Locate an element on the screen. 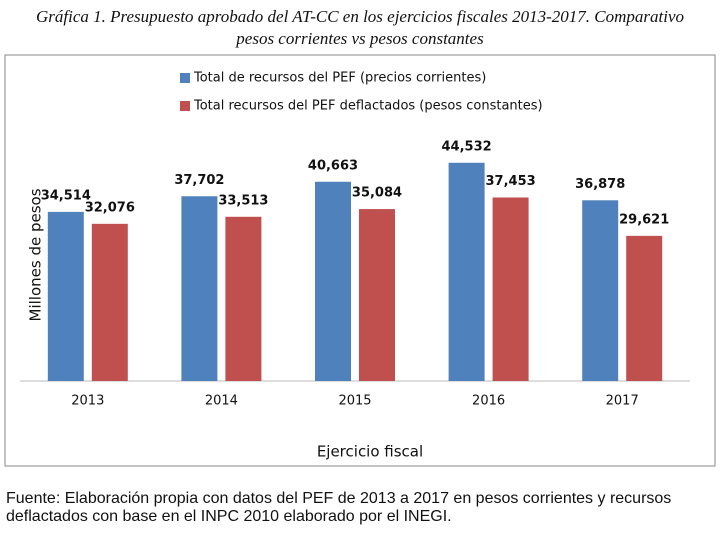  x-tick-label: 2014 is located at coordinates (221, 401).